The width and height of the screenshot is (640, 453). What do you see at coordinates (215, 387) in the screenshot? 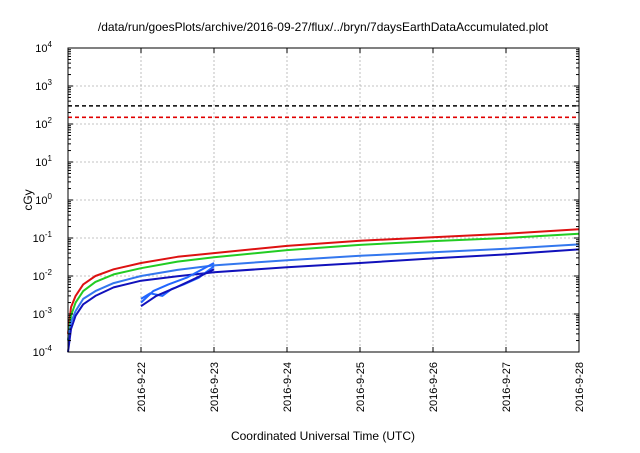
I see `x-tick-label: 2016-9-23` at bounding box center [215, 387].